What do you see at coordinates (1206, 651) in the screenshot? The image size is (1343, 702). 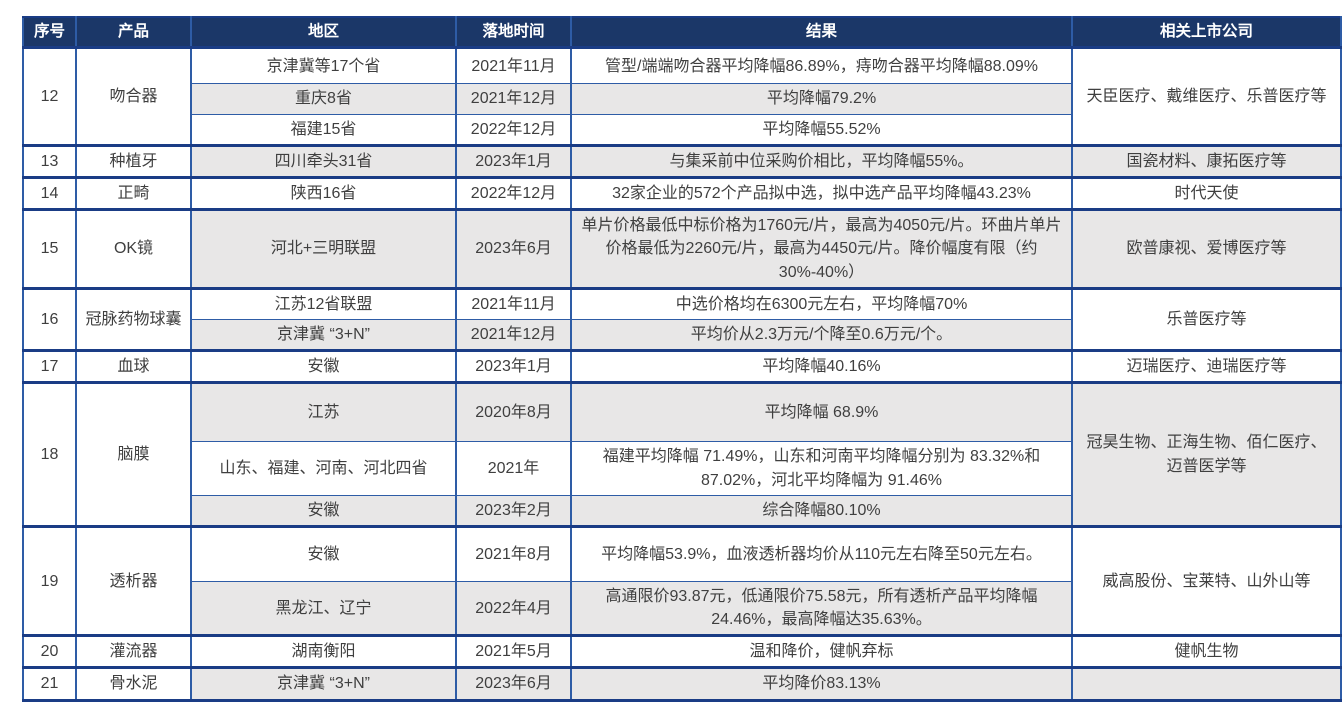 I see `cell-company: 健帆生物` at bounding box center [1206, 651].